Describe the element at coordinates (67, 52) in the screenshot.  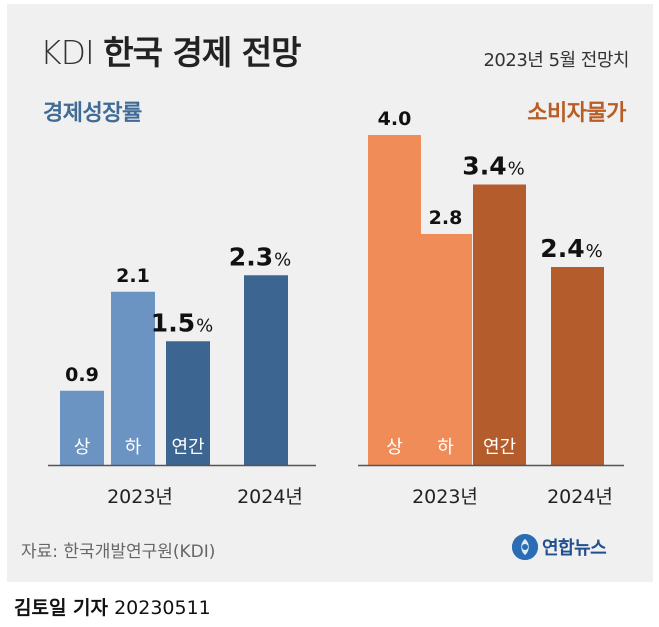
I see `title-prefix: KDI` at that location.